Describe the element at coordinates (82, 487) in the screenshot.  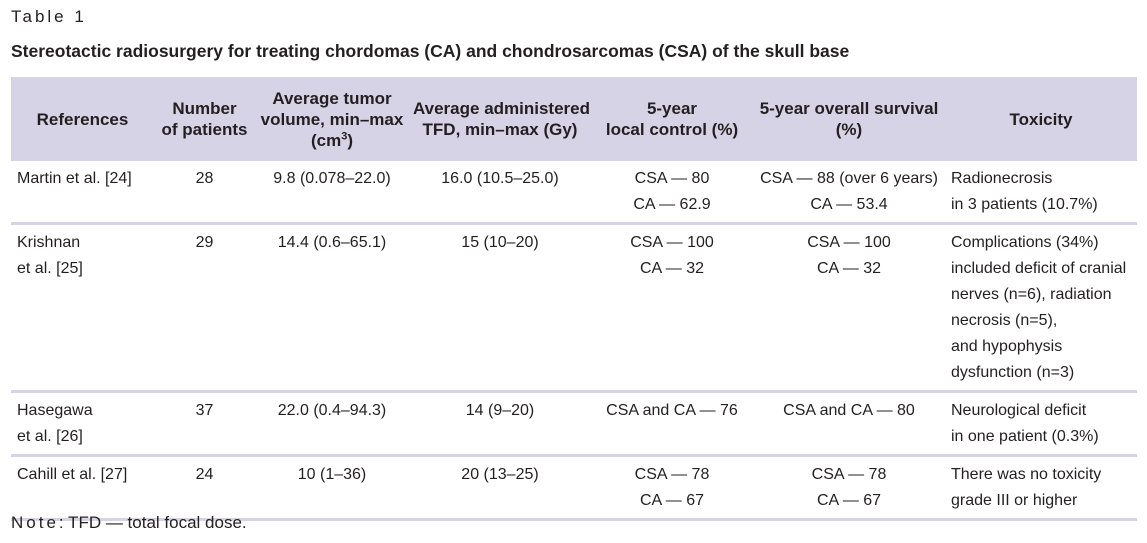
I see `cell-reference: Cahill et al. [27]` at that location.